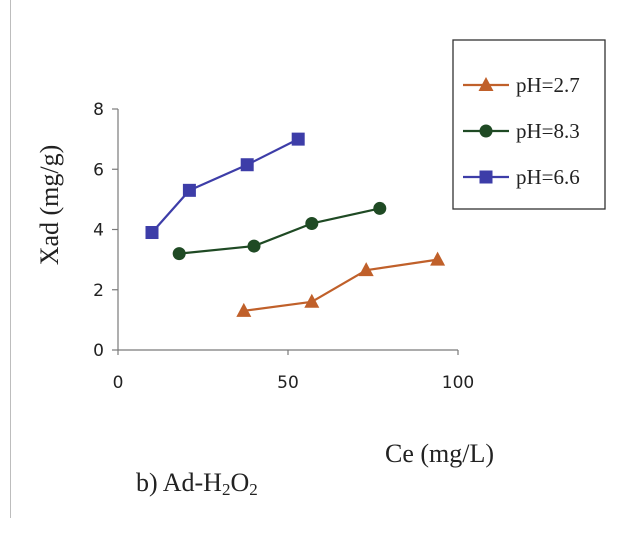  What do you see at coordinates (288, 383) in the screenshot?
I see `x-tick-label: 50` at bounding box center [288, 383].